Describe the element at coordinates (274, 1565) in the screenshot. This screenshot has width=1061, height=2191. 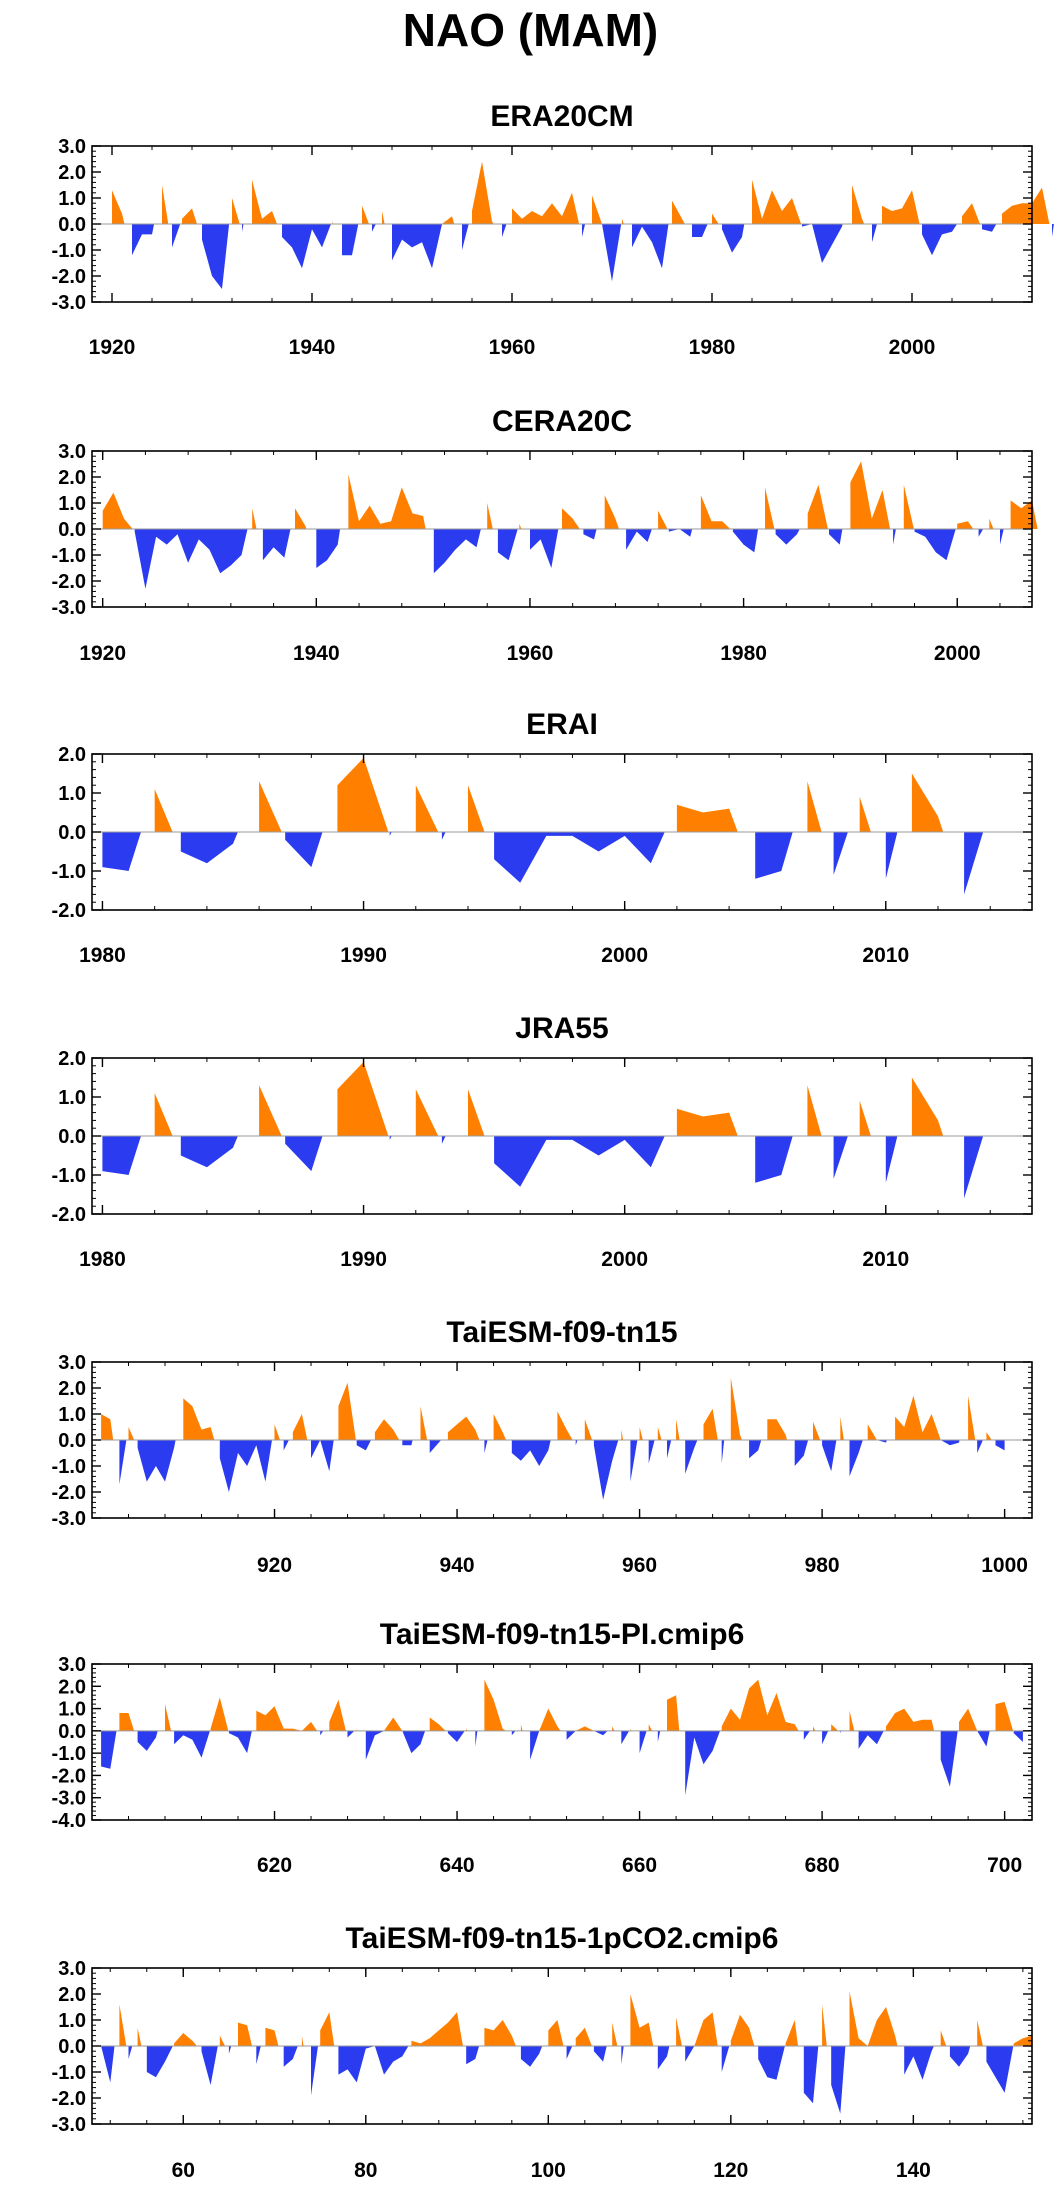
I see `x-tick-label: 920` at that location.